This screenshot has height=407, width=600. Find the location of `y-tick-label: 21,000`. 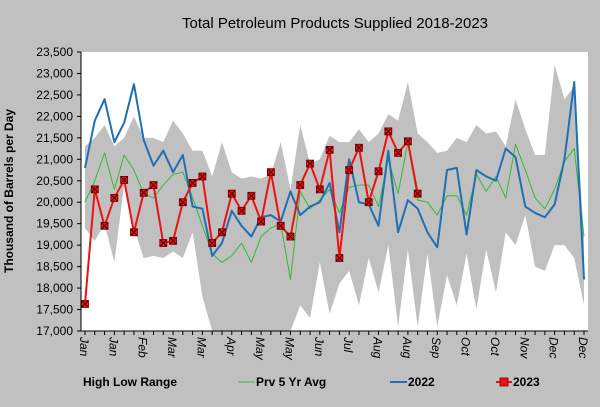

y-tick-label: 21,000 is located at coordinates (54, 159).